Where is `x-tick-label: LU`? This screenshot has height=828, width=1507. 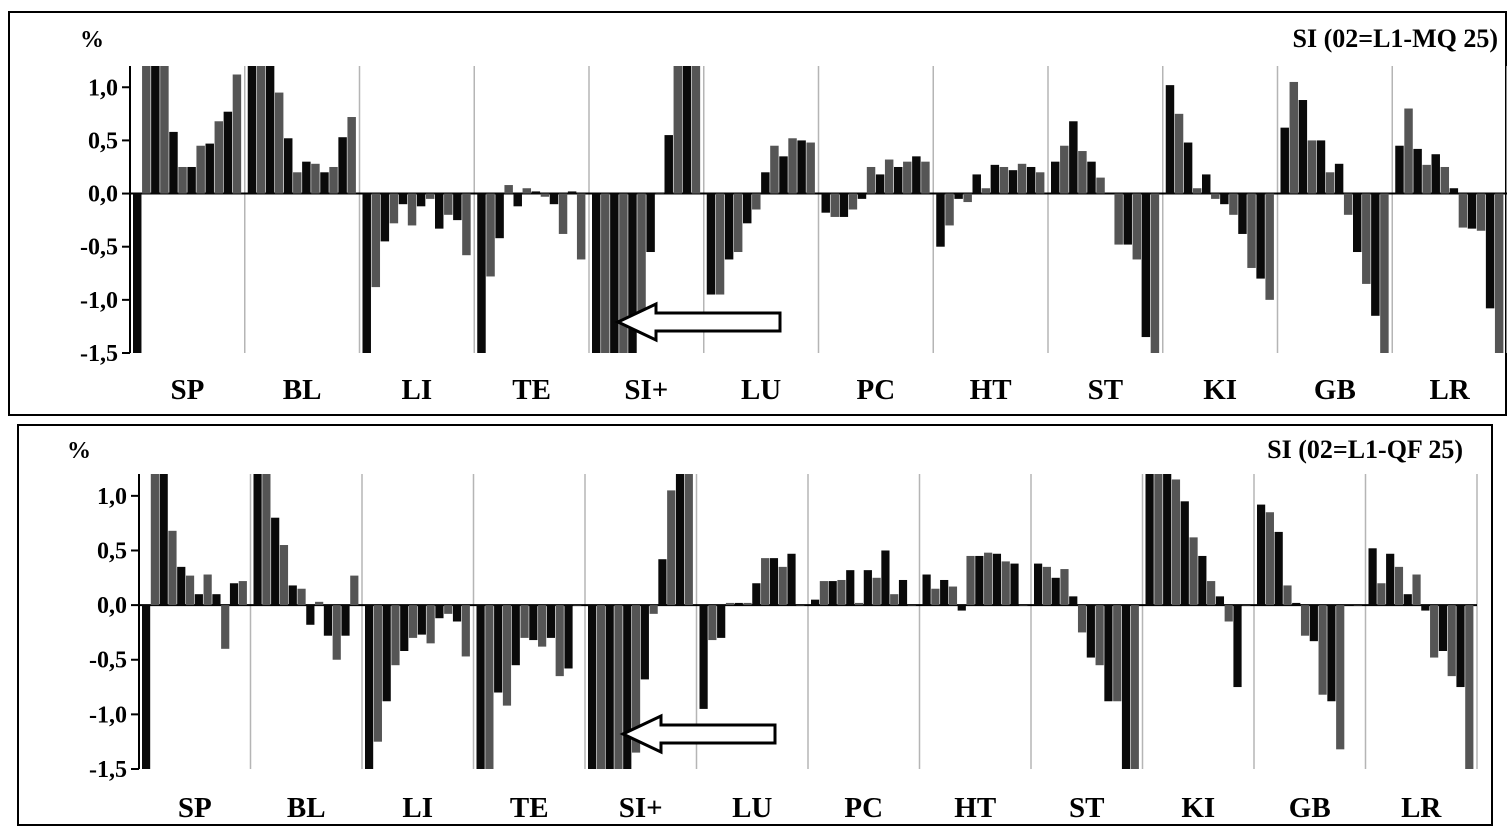 x-tick-label: LU is located at coordinates (752, 808).